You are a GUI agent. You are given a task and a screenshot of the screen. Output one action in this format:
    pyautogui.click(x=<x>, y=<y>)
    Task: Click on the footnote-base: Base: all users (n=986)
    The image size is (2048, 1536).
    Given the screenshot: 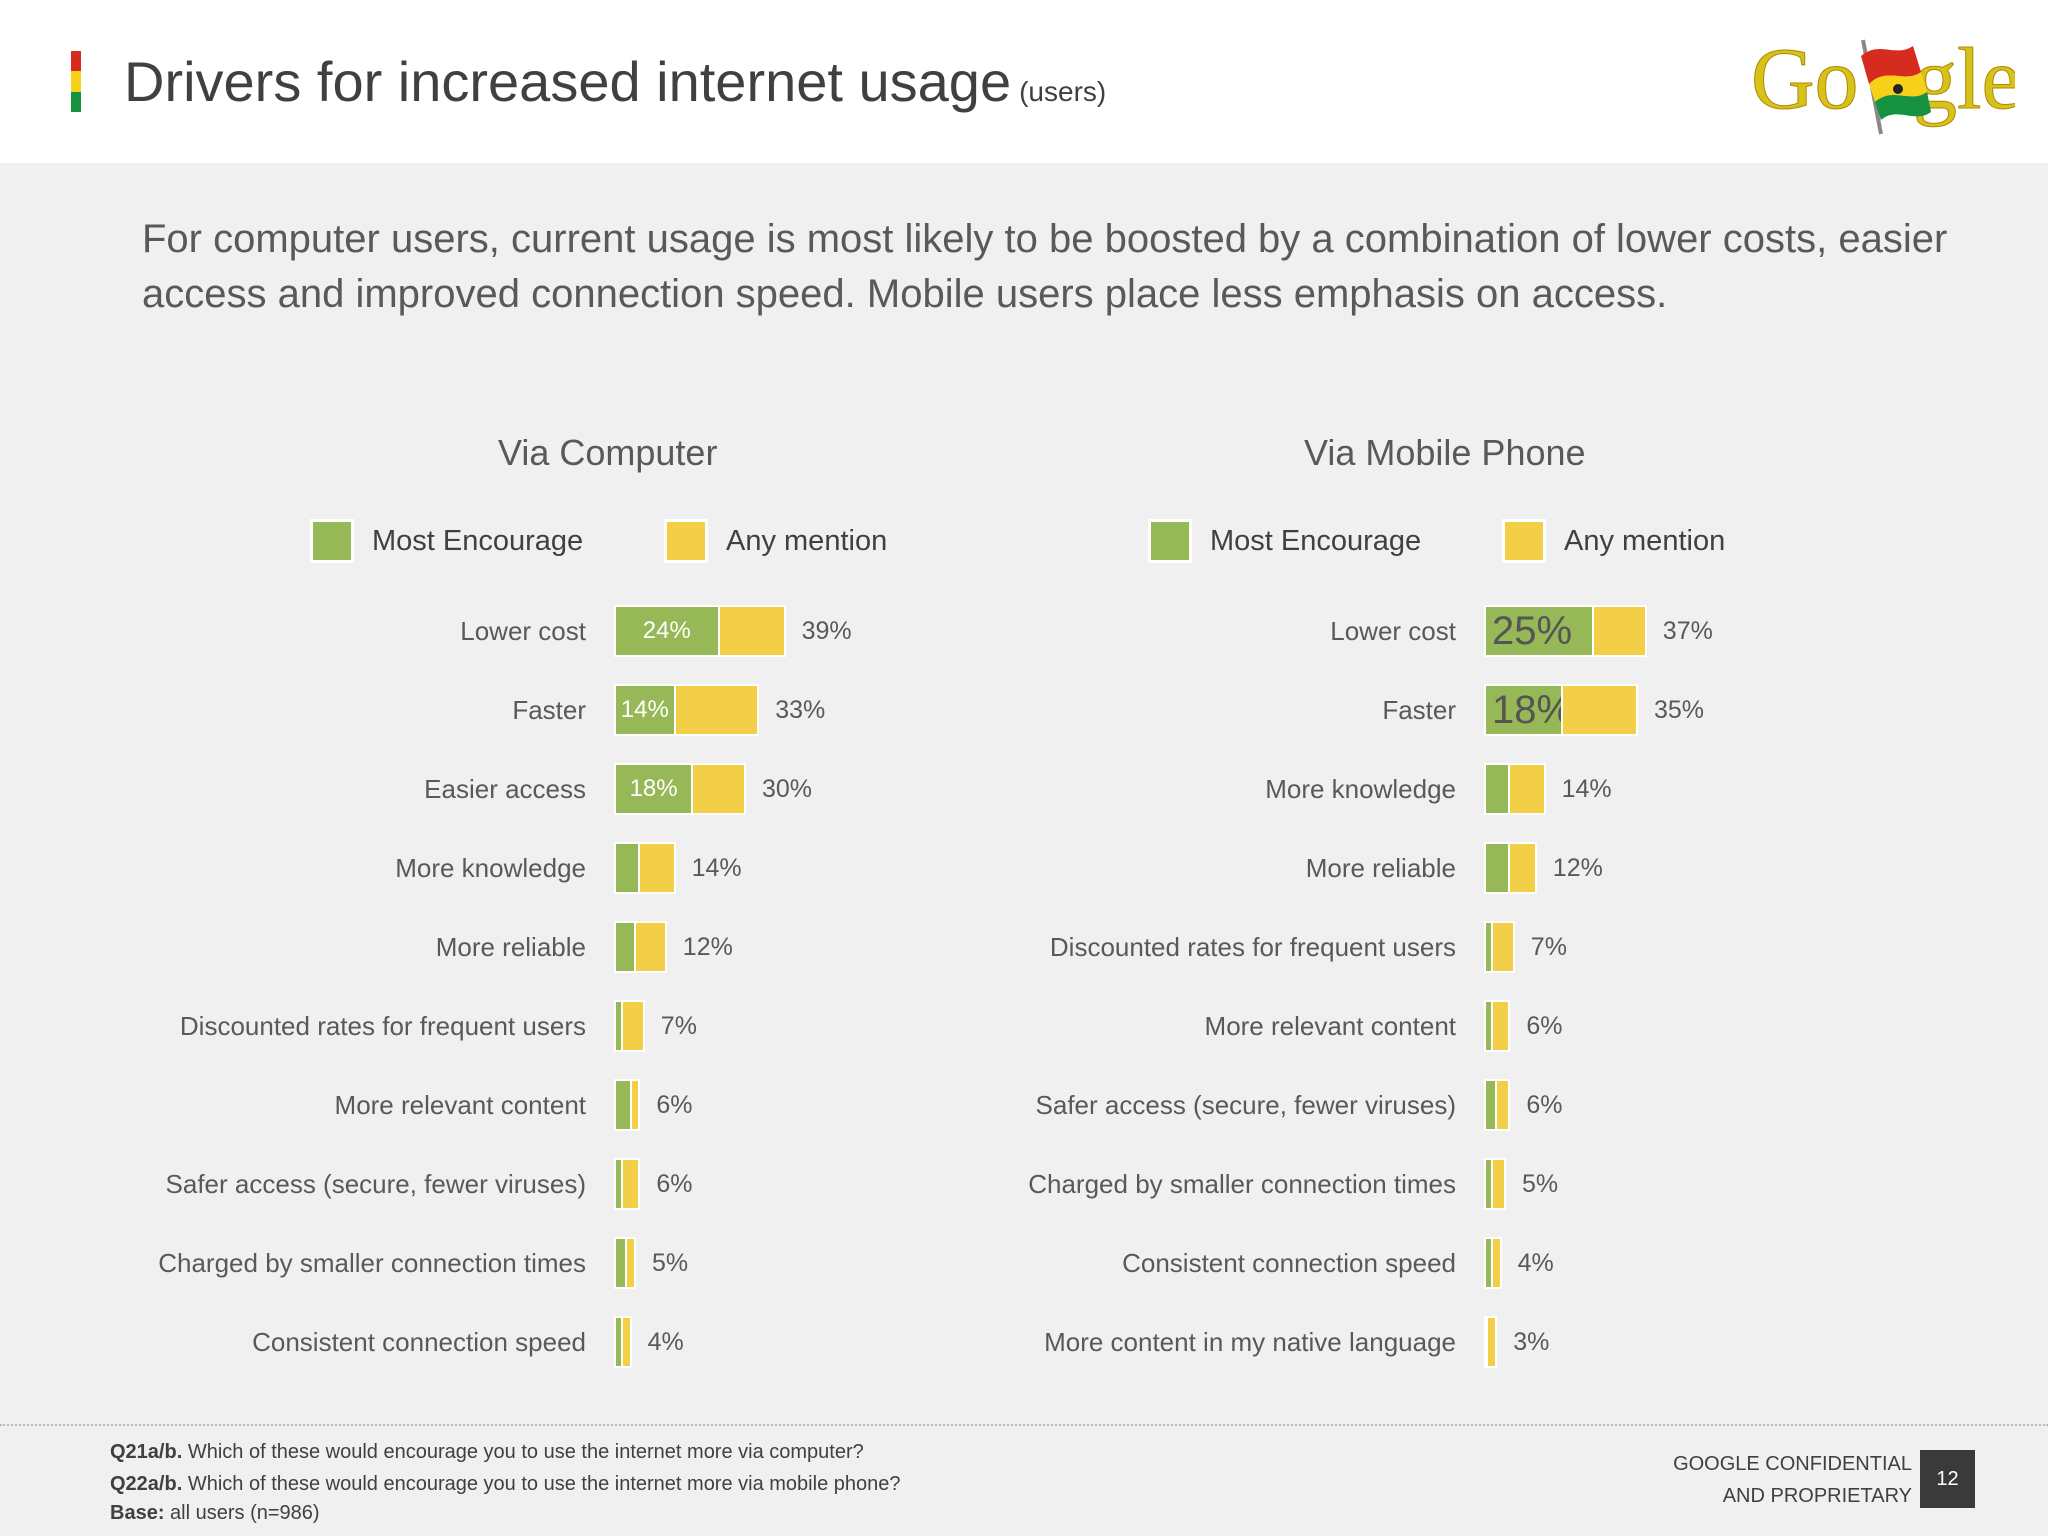 What is the action you would take?
    pyautogui.click(x=505, y=1513)
    